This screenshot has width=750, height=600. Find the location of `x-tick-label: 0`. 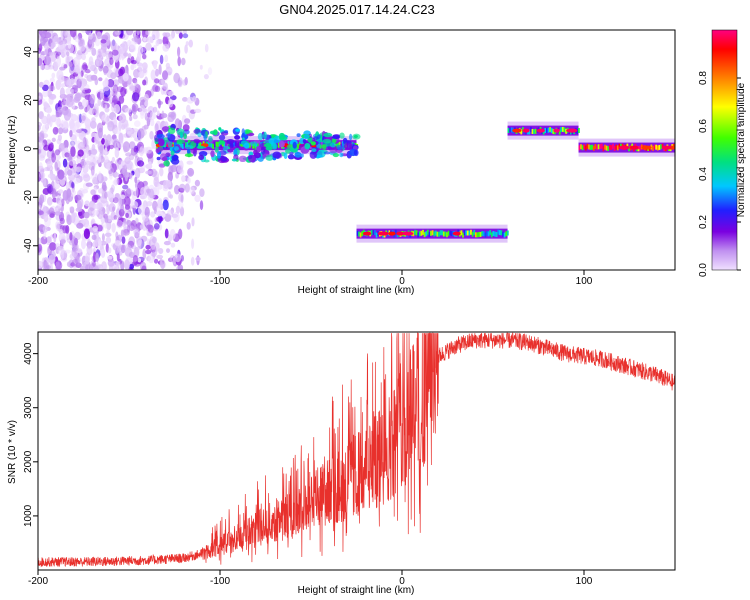

x-tick-label: 0 is located at coordinates (402, 281).